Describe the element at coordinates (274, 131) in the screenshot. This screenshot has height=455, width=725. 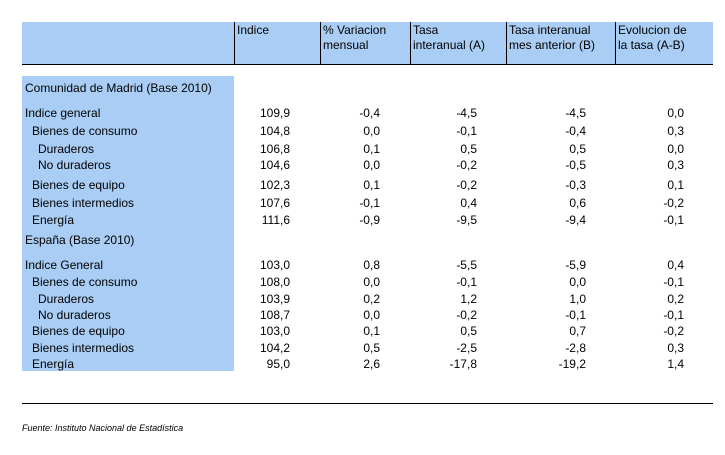
I see `table-cell: 104,8` at that location.